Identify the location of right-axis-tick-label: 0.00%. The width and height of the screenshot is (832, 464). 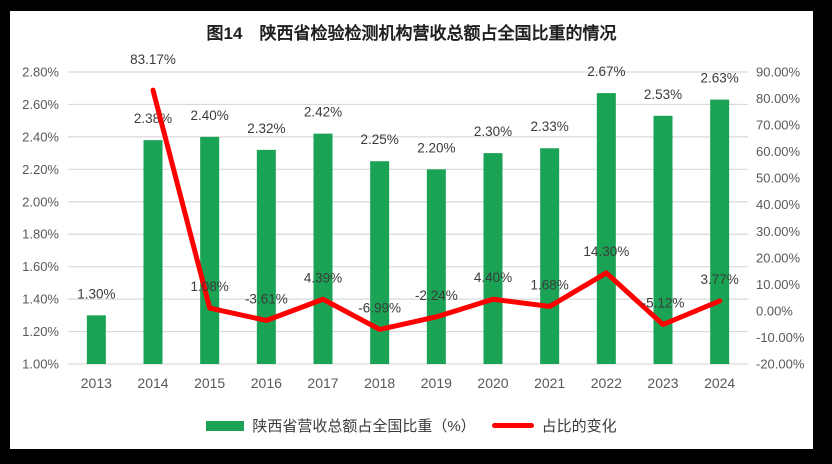
(774, 310).